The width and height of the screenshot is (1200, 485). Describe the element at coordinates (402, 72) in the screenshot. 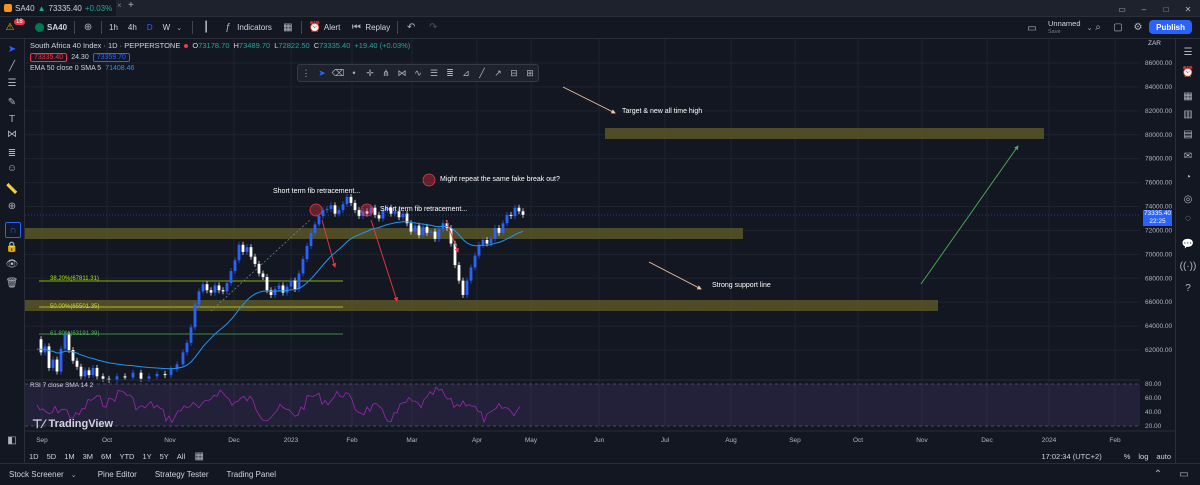

I see `xabcd-pattern-icon: ⋈` at that location.